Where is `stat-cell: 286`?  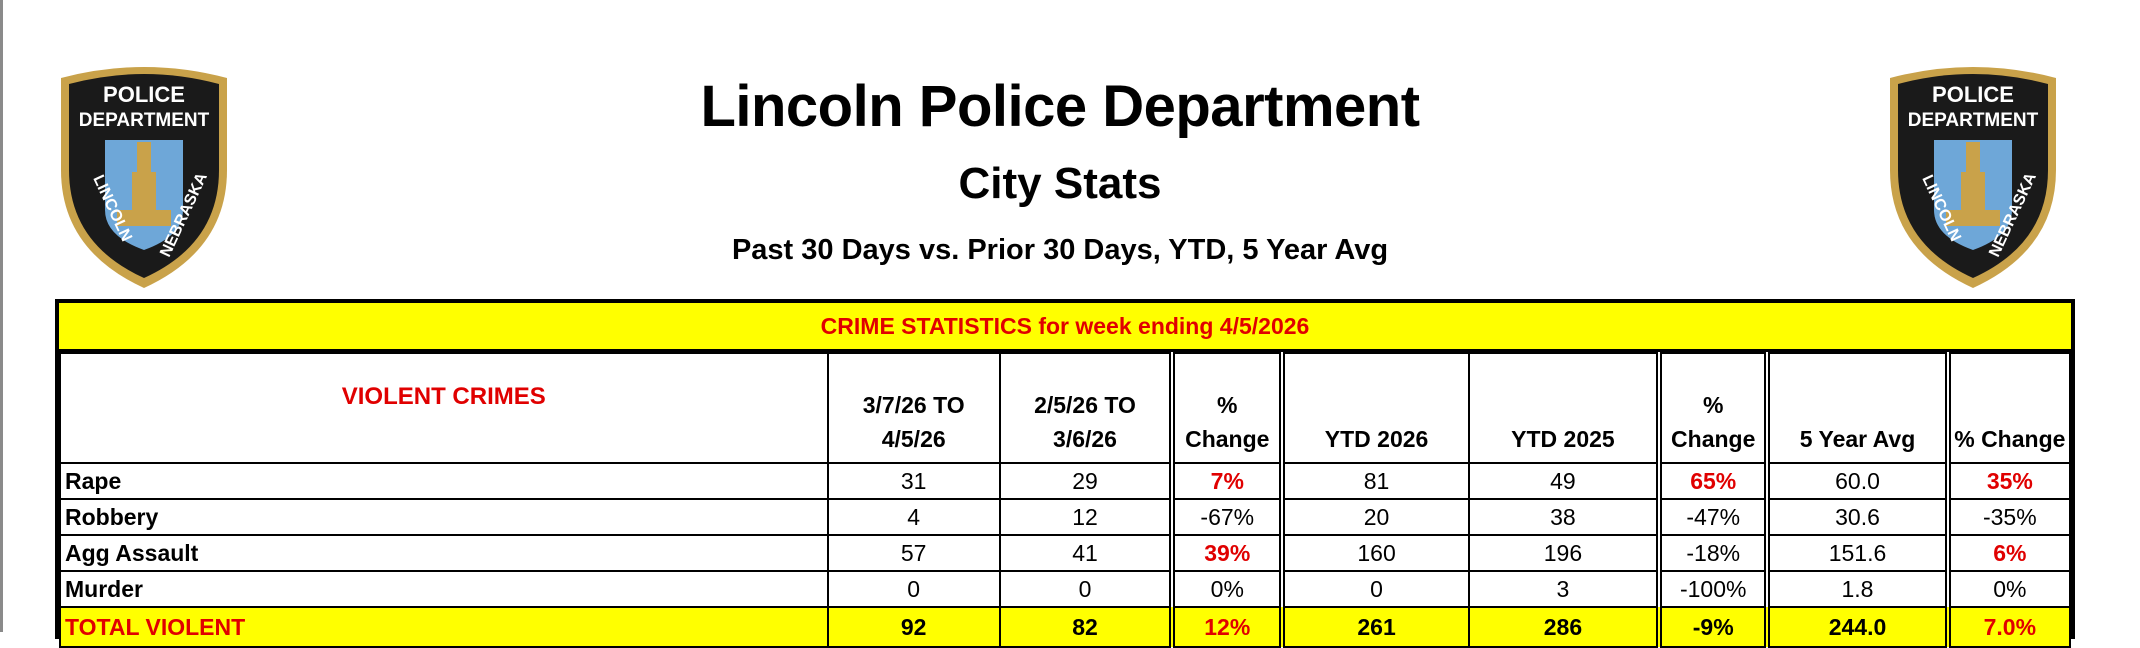 stat-cell: 286 is located at coordinates (1564, 627).